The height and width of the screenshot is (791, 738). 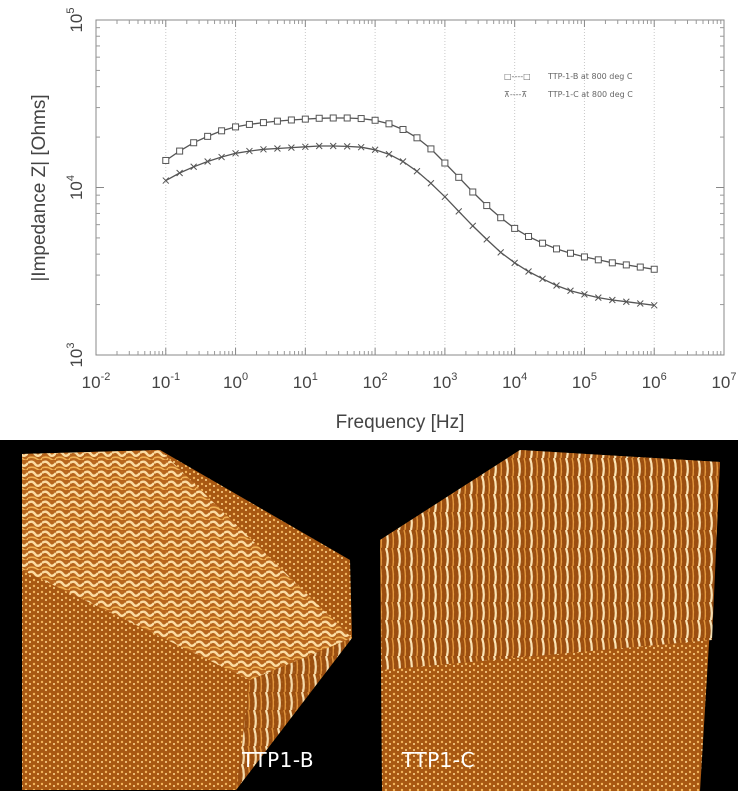 What do you see at coordinates (594, 377) in the screenshot?
I see `x-tick-exponent: 5` at bounding box center [594, 377].